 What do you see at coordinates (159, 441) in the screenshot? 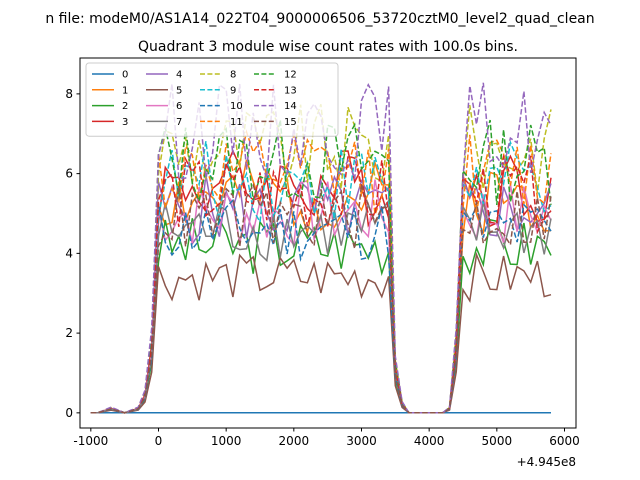
I see `x-tick-label: 0` at bounding box center [159, 441].